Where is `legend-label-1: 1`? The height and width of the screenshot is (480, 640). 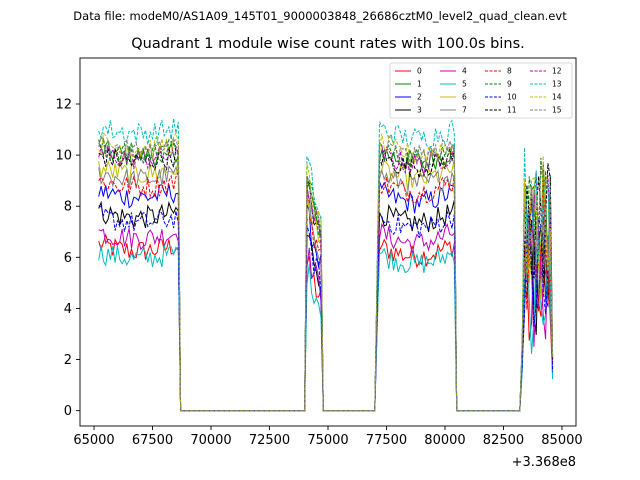 legend-label-1: 1 is located at coordinates (419, 84).